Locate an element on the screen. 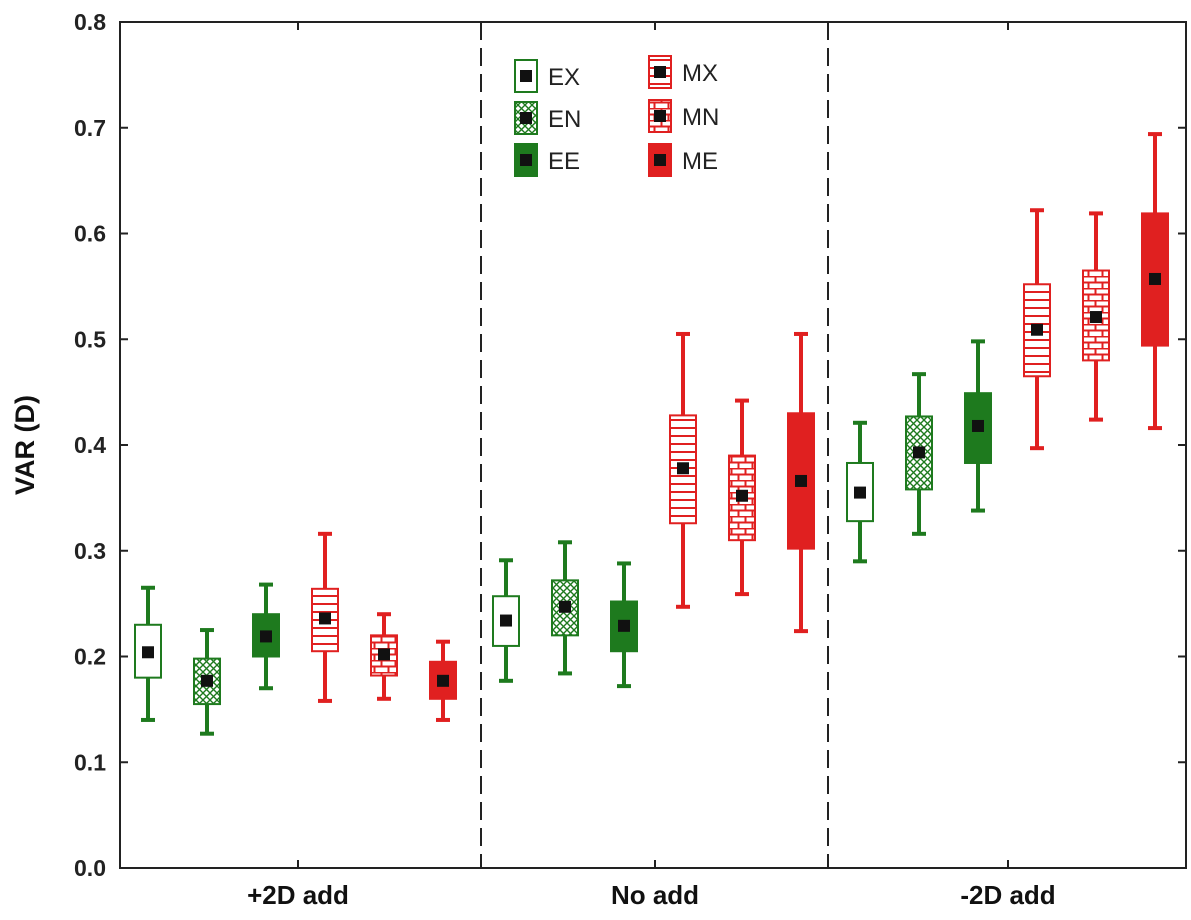 This screenshot has width=1191, height=920. y-tick-label: 0.8 is located at coordinates (90, 22).